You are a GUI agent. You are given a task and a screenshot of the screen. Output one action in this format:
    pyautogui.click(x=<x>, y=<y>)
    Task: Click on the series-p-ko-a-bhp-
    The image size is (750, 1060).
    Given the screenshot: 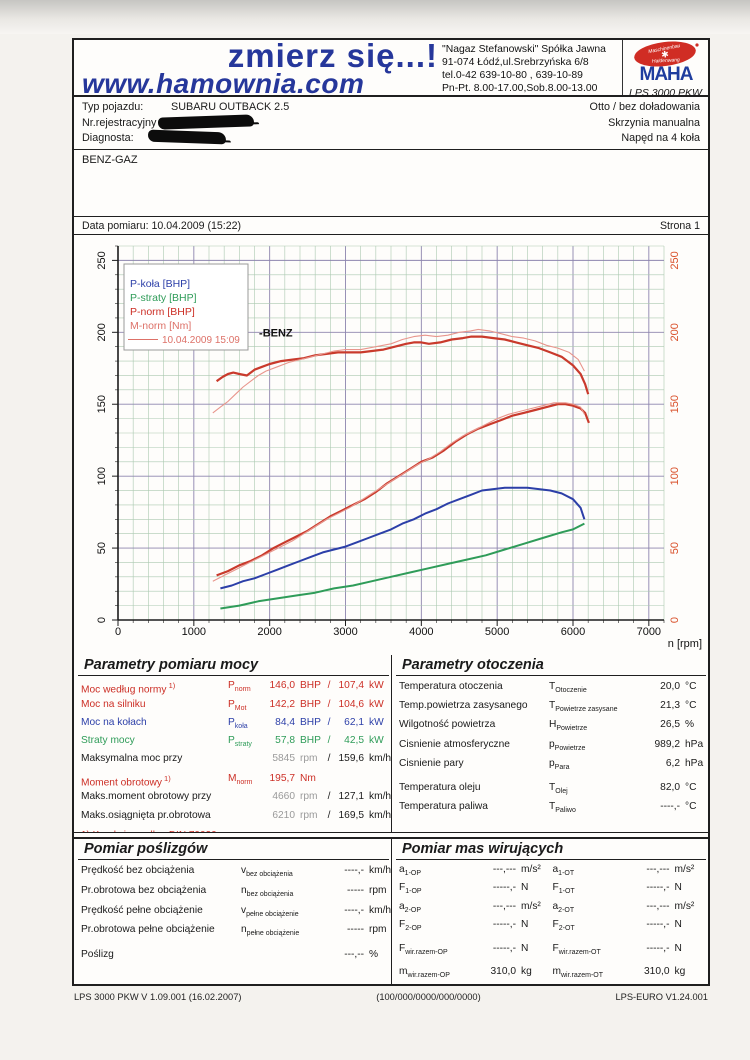 What is the action you would take?
    pyautogui.click(x=403, y=538)
    